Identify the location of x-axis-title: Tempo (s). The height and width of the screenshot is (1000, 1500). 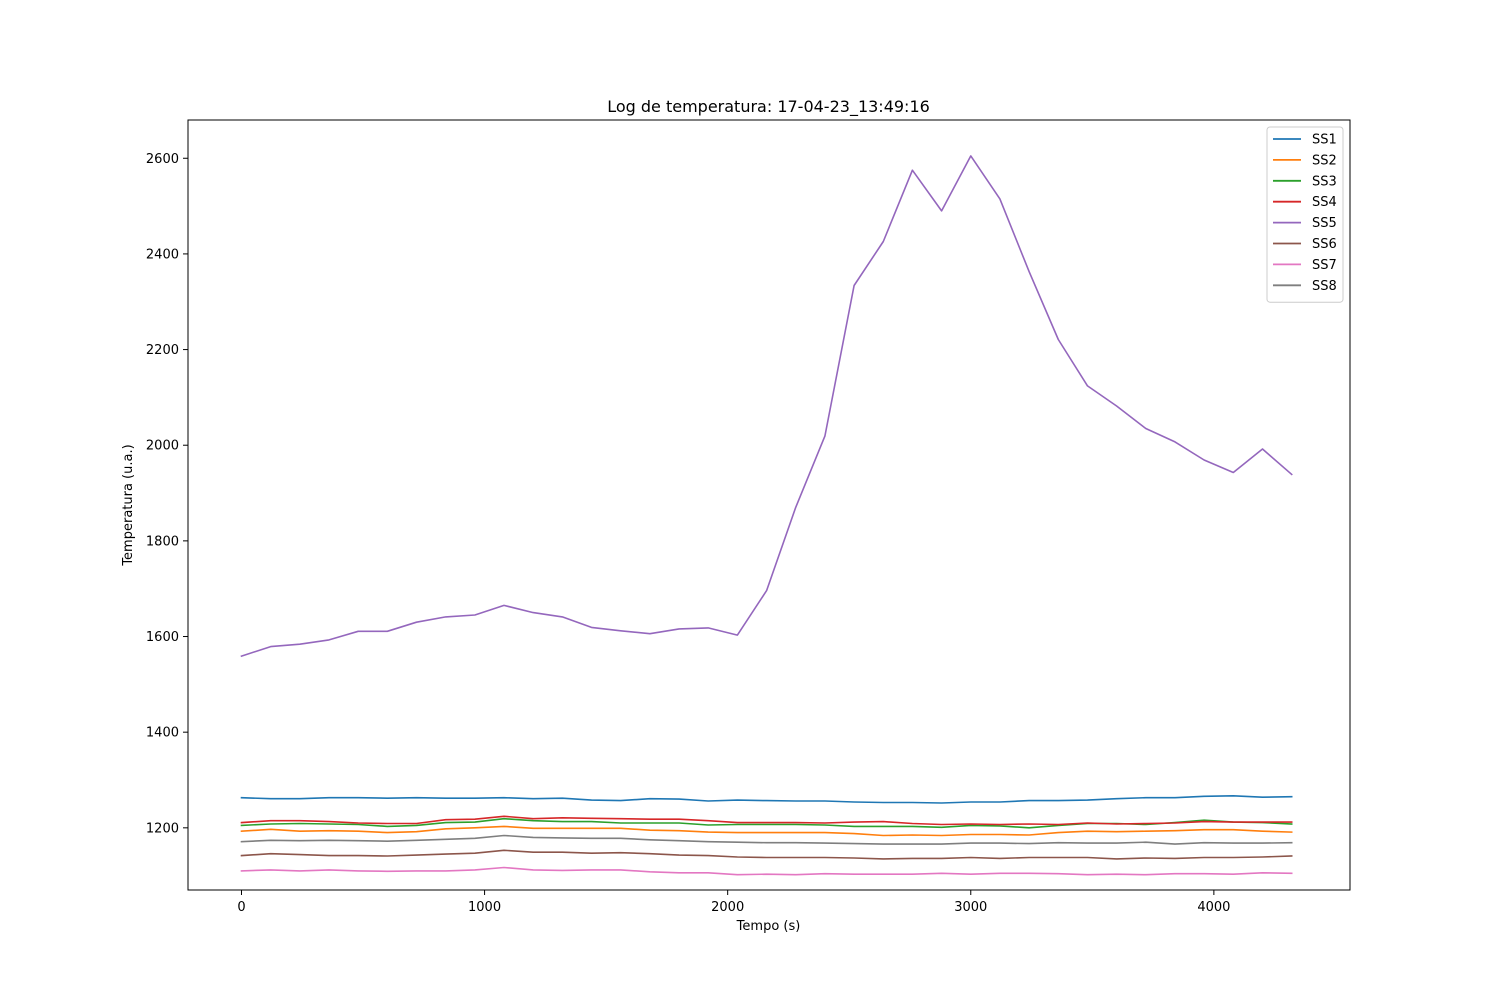
(768, 926).